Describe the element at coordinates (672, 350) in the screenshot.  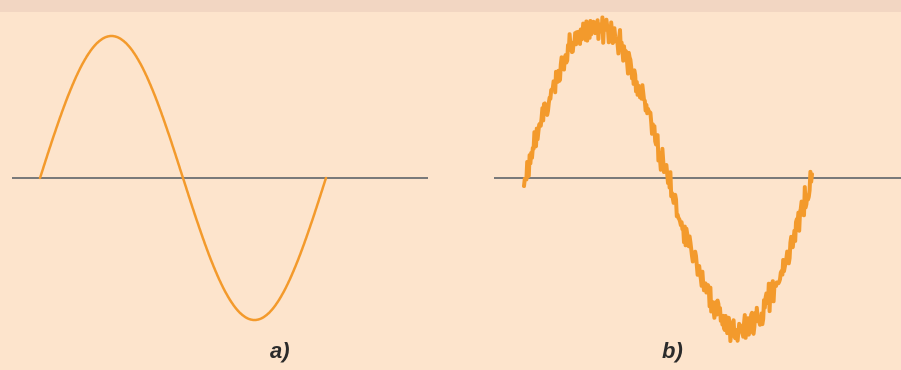
I see `panel-b-caption: b)` at that location.